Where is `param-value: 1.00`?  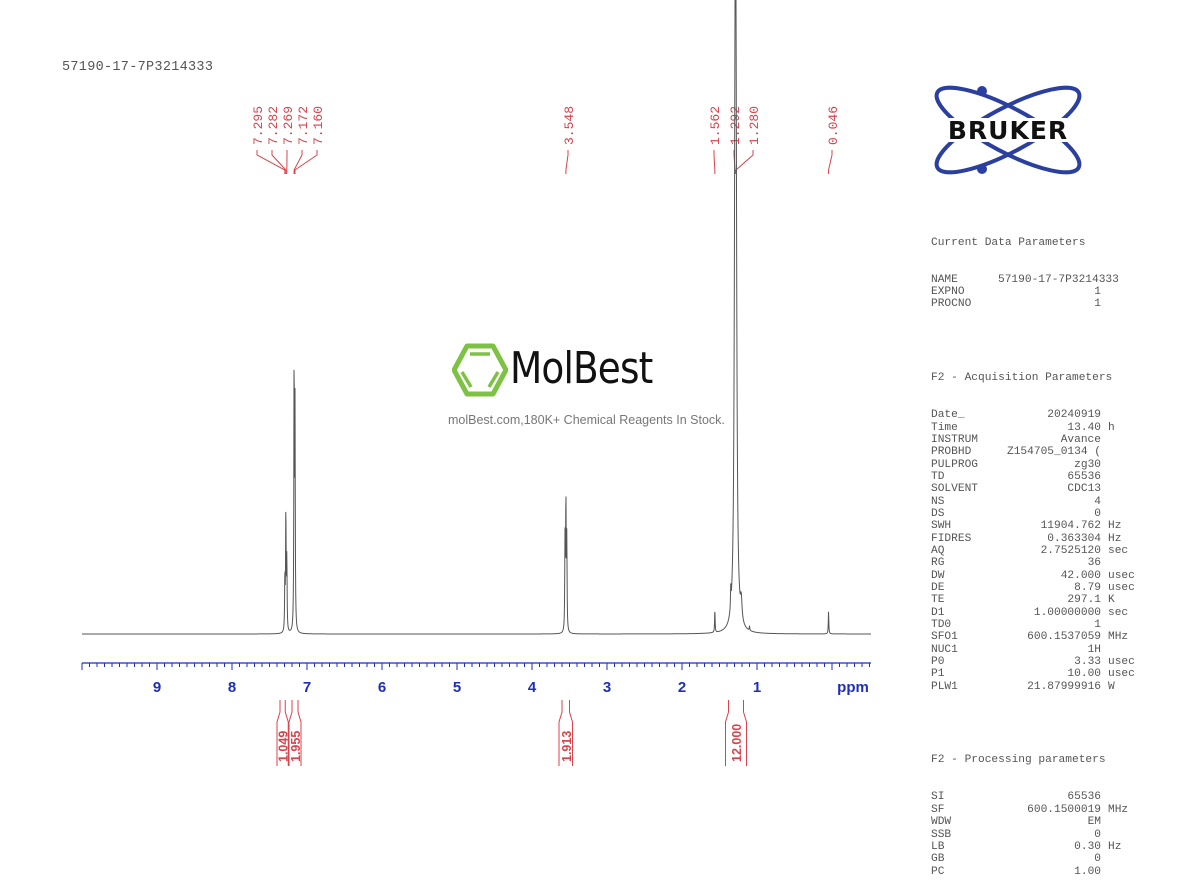 param-value: 1.00 is located at coordinates (1087, 871).